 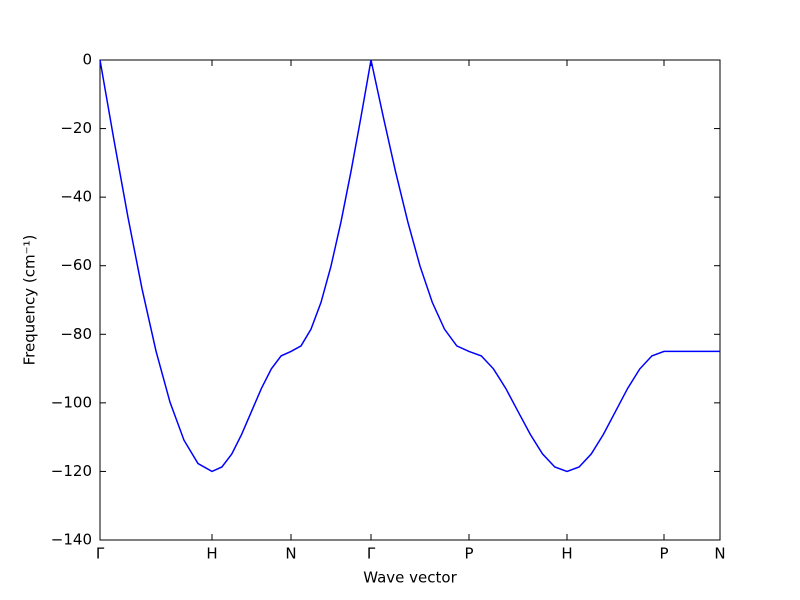 I want to click on y-axis-label: Frequency (cm⁻¹), so click(x=30, y=300).